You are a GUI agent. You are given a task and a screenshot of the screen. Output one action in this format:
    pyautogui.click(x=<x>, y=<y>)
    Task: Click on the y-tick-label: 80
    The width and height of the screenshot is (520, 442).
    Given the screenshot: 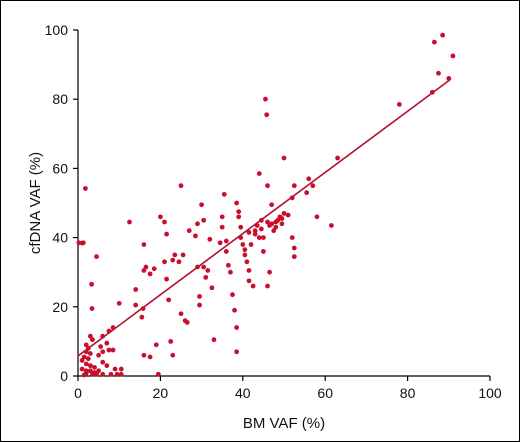 What is the action you would take?
    pyautogui.click(x=60, y=99)
    